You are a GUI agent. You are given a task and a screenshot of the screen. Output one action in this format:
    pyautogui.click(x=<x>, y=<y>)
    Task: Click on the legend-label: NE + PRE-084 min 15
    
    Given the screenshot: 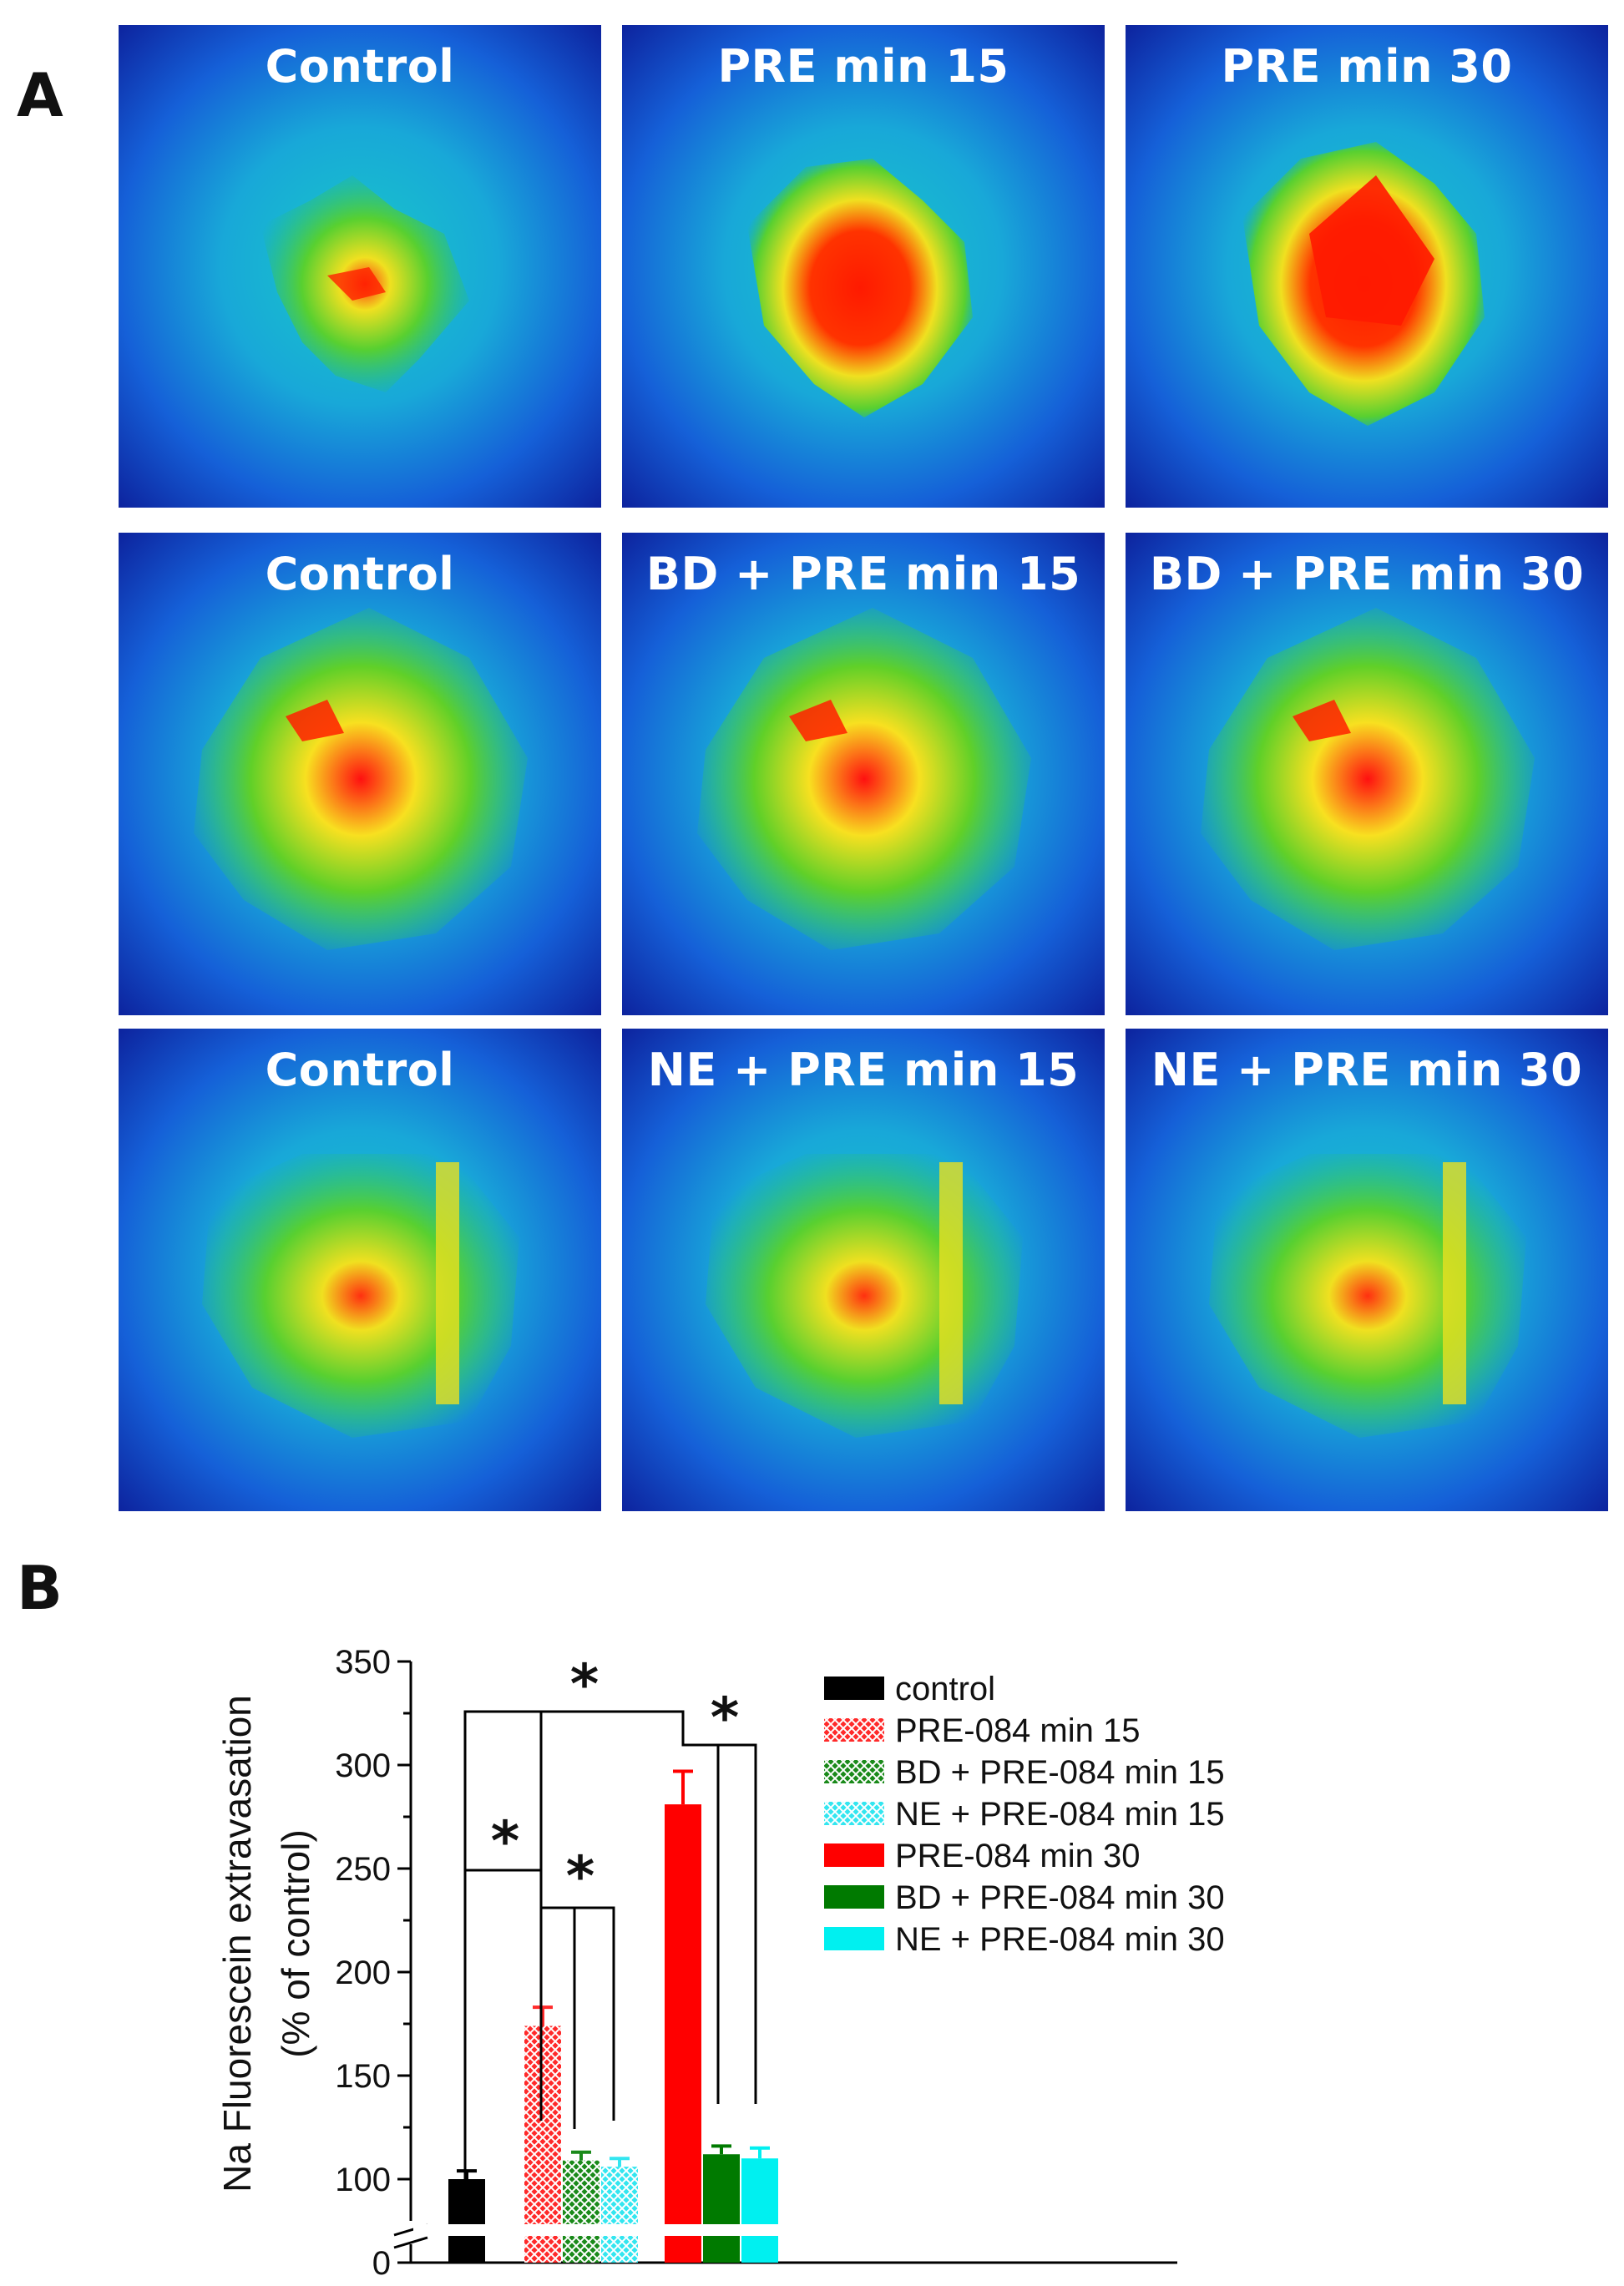 What is the action you would take?
    pyautogui.click(x=1060, y=1814)
    